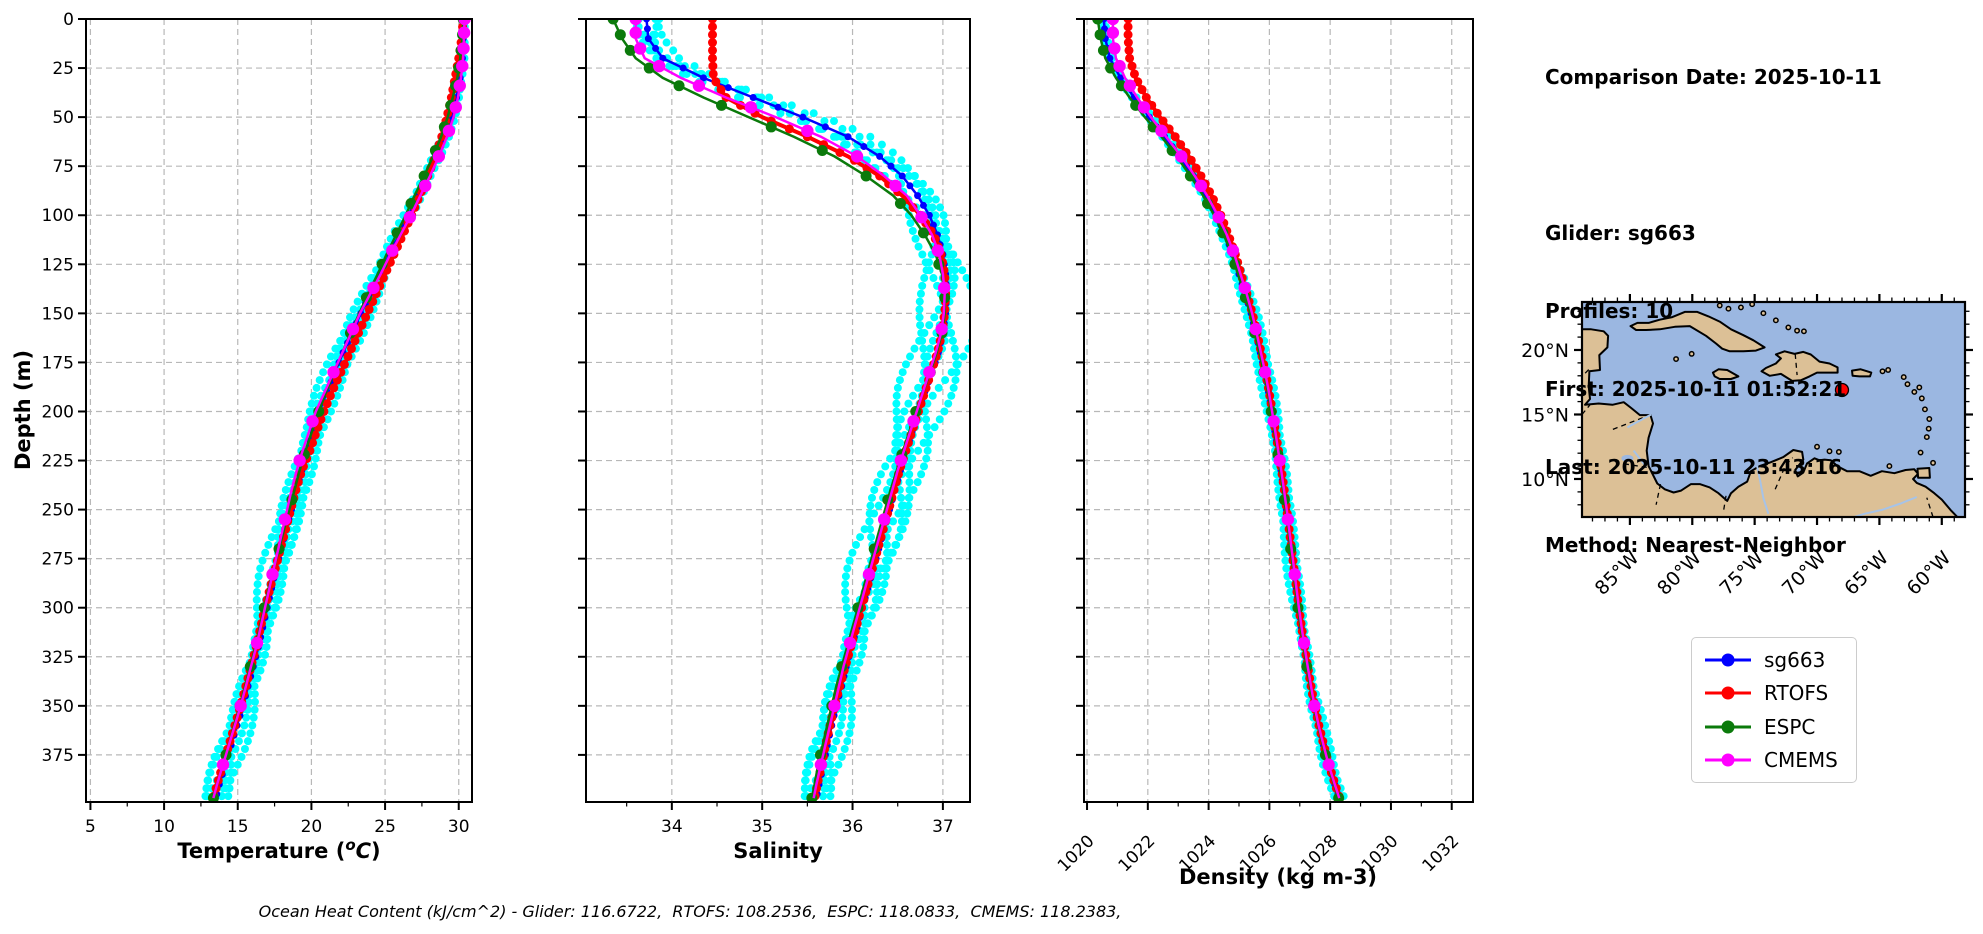  I want to click on map-lat-label: 10°N, so click(1545, 480).